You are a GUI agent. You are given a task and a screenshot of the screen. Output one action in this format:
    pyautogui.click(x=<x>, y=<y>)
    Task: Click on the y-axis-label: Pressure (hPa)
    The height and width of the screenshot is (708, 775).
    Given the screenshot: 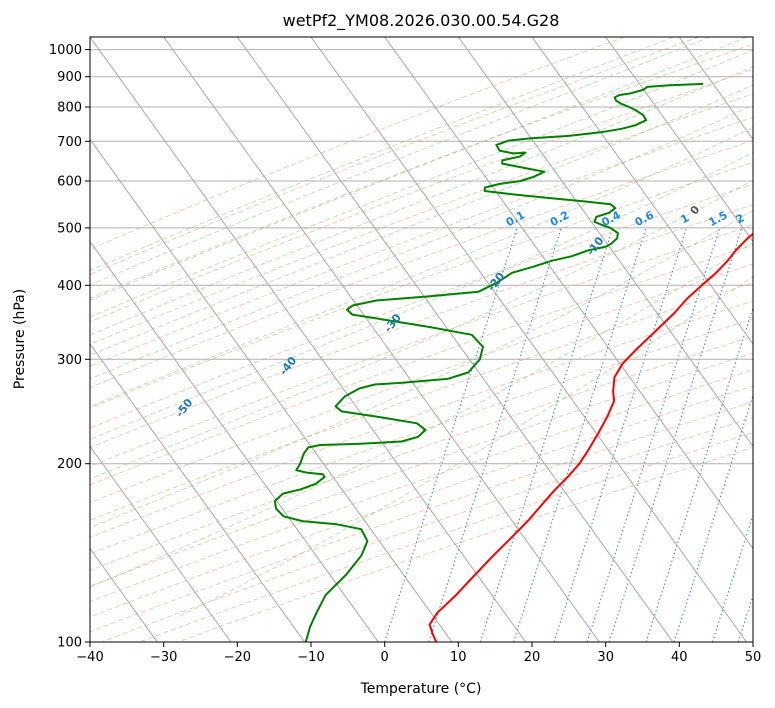 What is the action you would take?
    pyautogui.click(x=20, y=339)
    